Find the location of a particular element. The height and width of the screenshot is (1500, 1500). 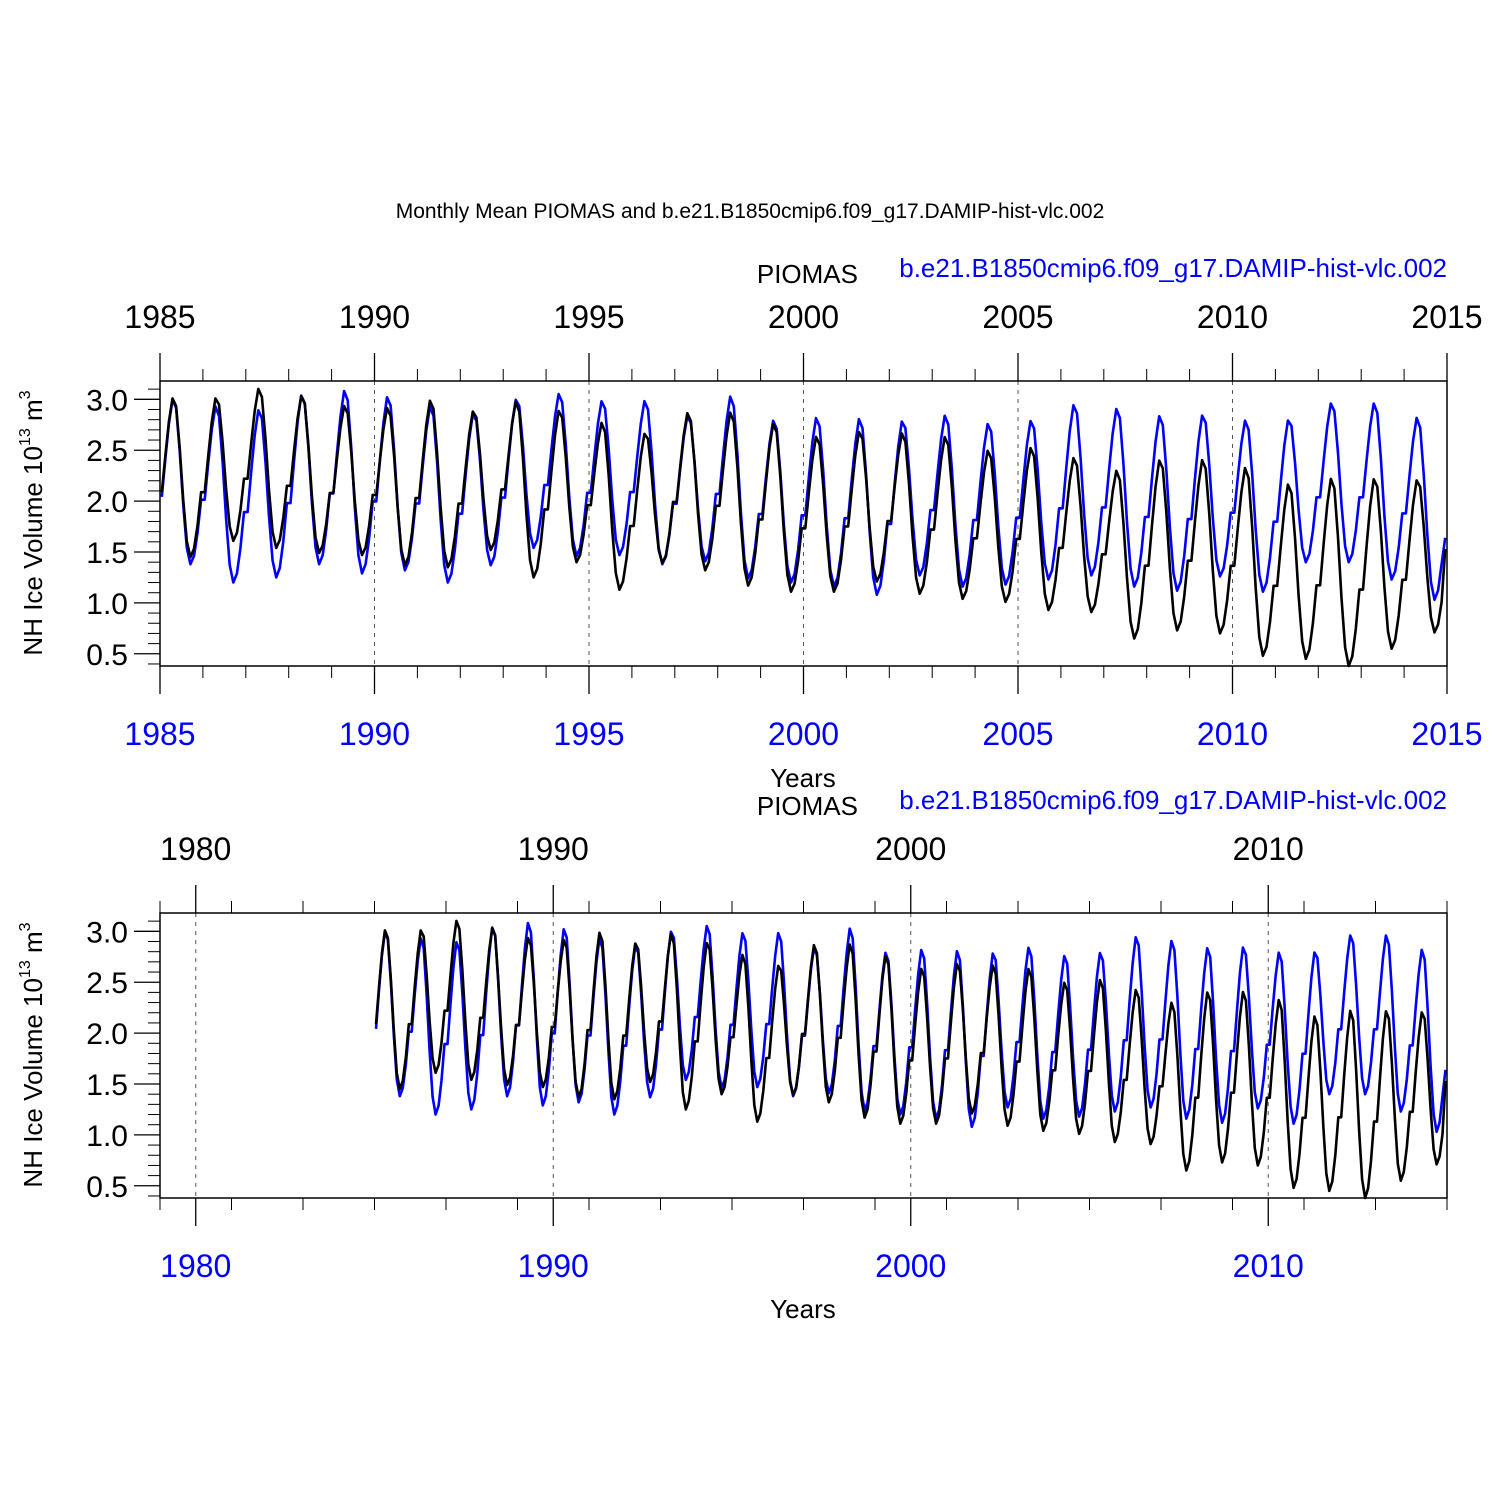

x-tick-label-bottom: 2005 is located at coordinates (1017, 734).